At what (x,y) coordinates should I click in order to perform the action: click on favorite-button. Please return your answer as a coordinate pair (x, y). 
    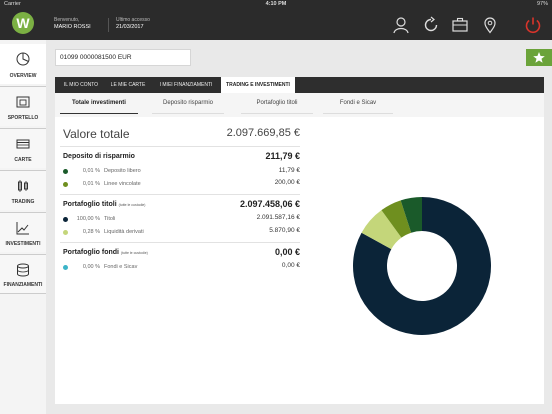
    Looking at the image, I should click on (539, 57).